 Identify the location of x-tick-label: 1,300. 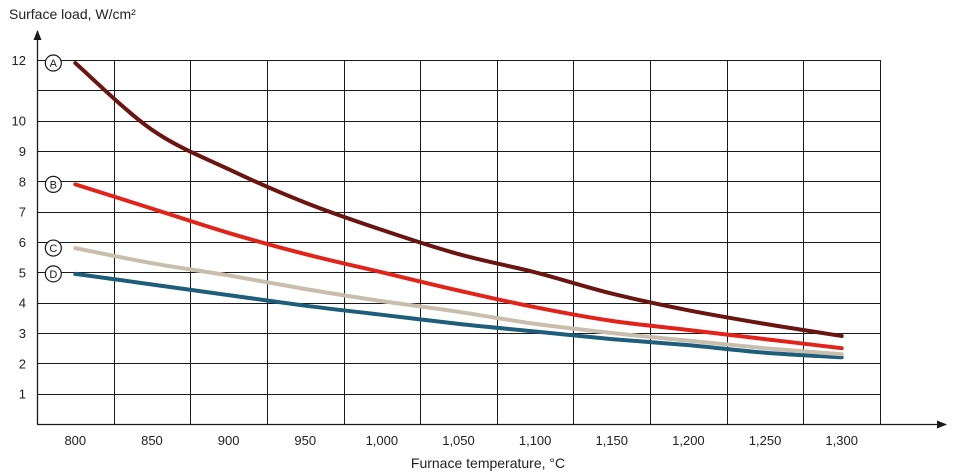
(841, 440).